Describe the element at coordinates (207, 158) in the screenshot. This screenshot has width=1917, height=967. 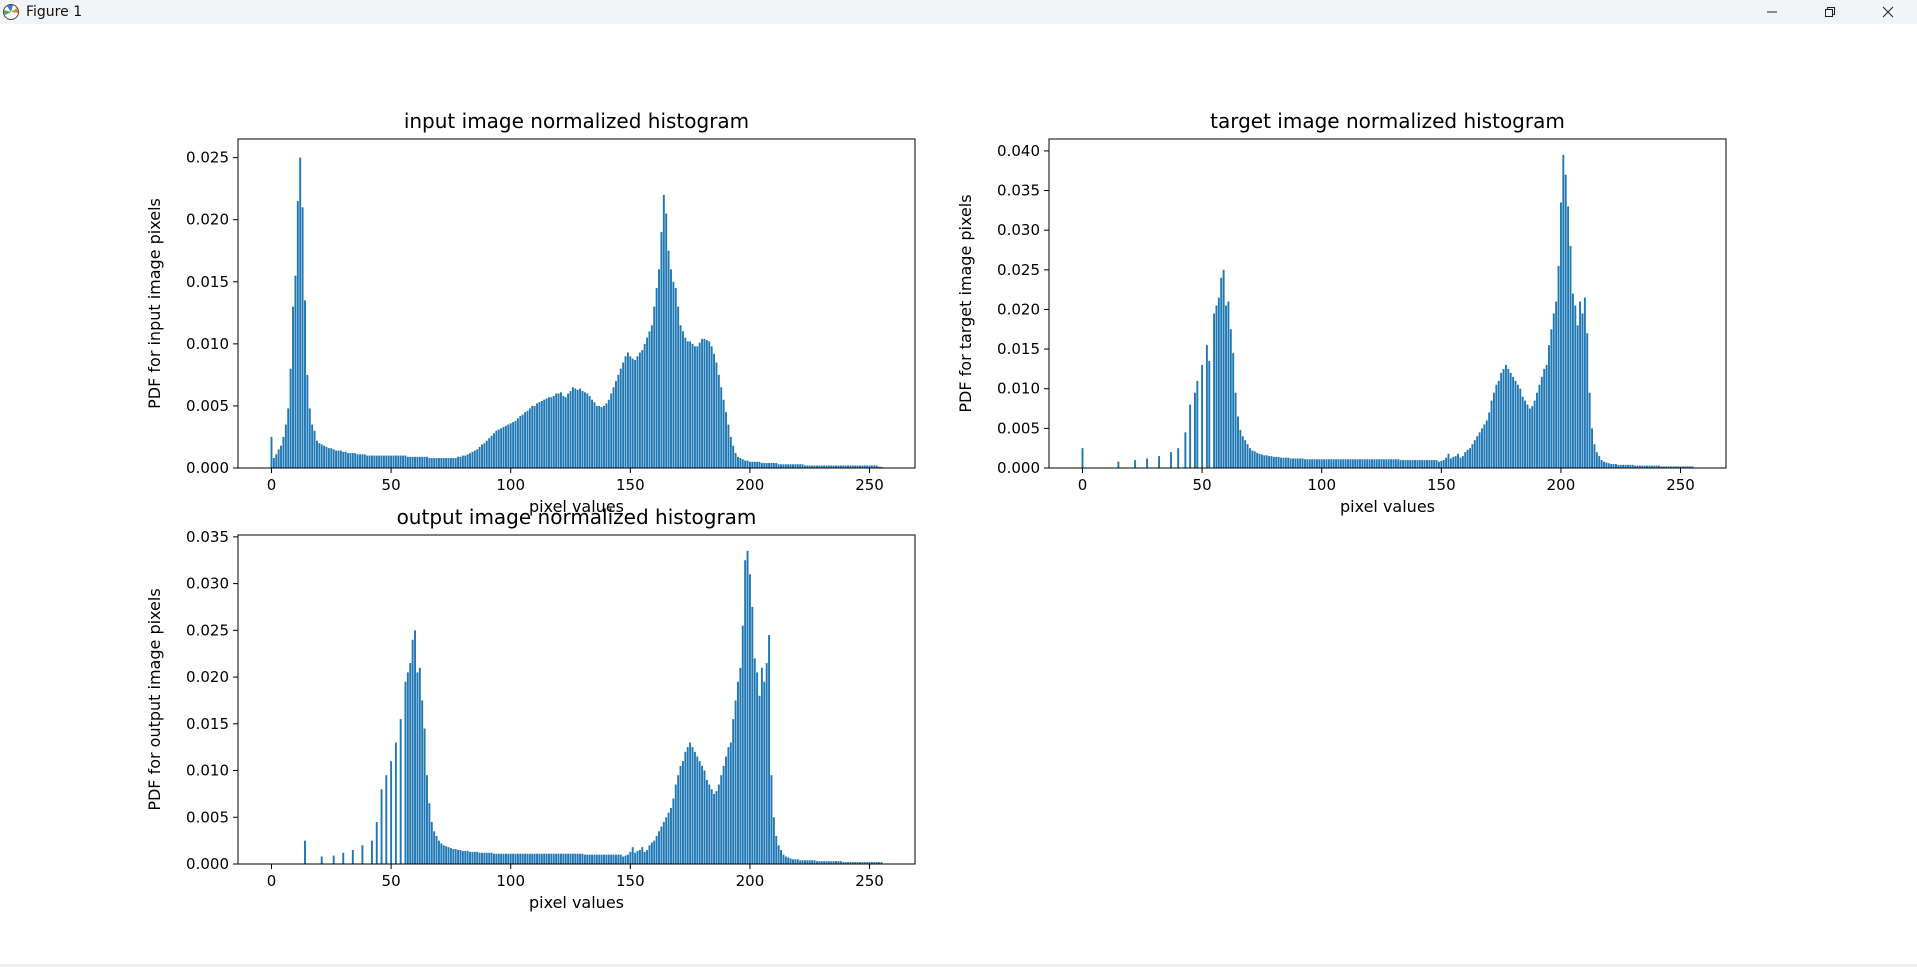
I see `y-tick-label: 0.025` at that location.